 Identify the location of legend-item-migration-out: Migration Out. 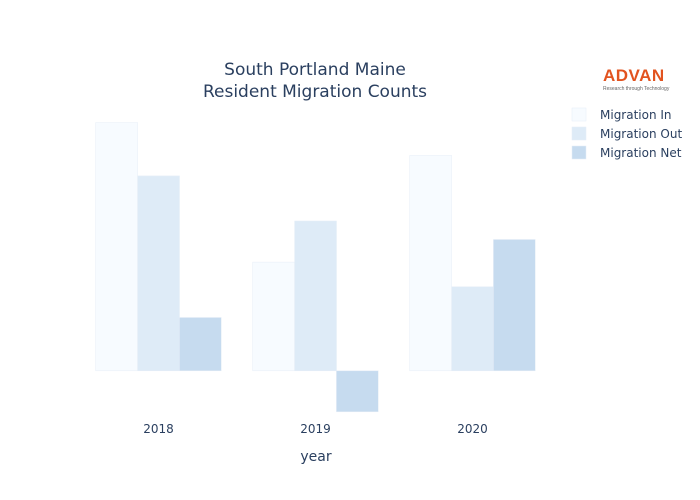
(626, 133).